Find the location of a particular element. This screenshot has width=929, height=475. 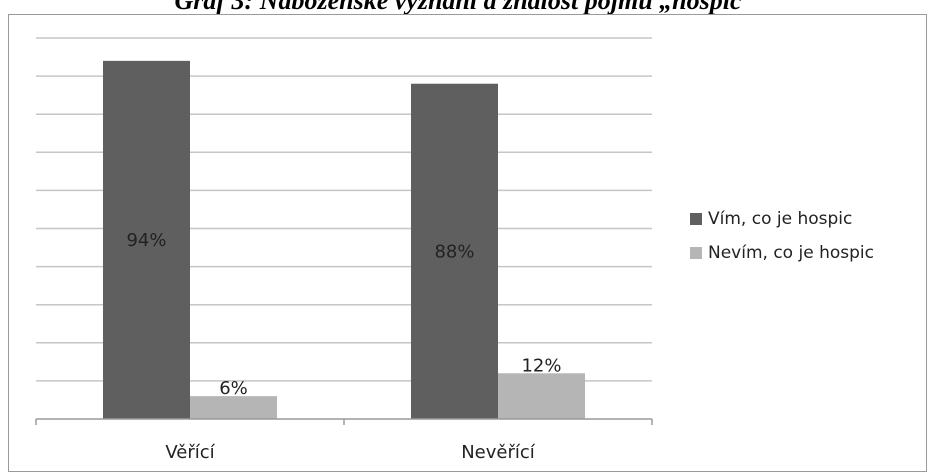

x-tick-label: Věřící is located at coordinates (190, 452).